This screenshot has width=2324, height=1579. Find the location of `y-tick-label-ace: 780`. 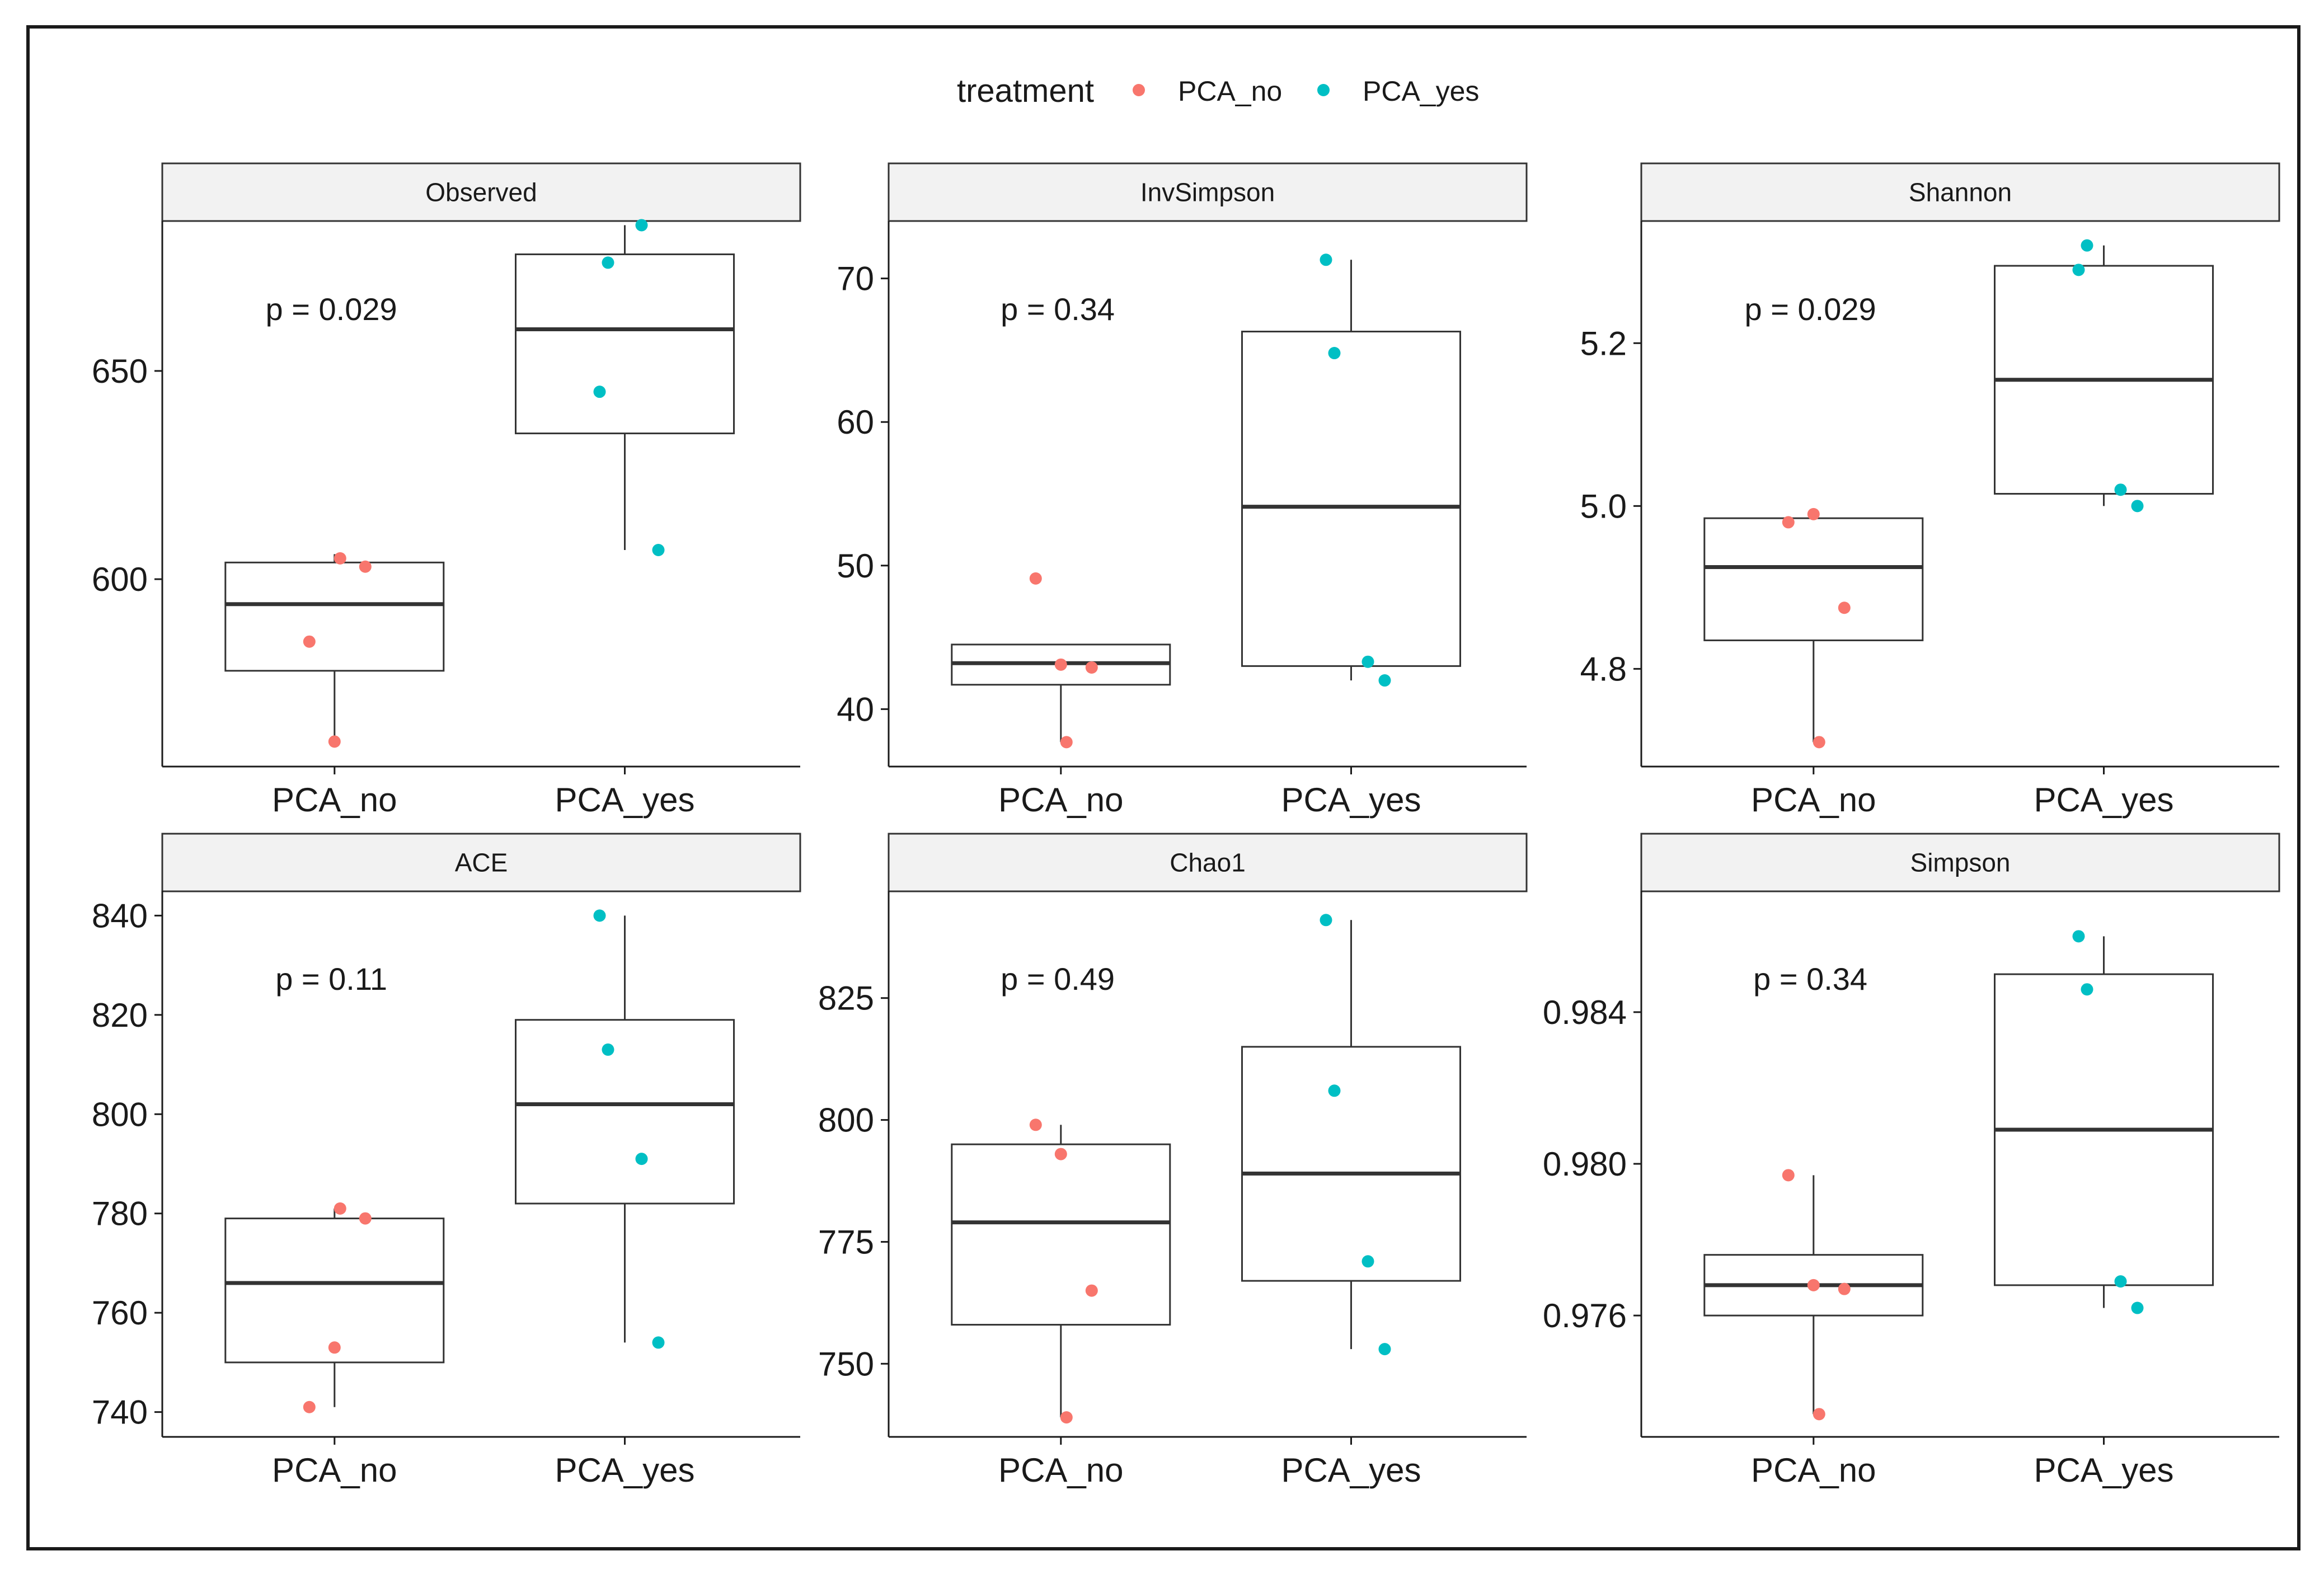

y-tick-label-ace: 780 is located at coordinates (120, 1214).